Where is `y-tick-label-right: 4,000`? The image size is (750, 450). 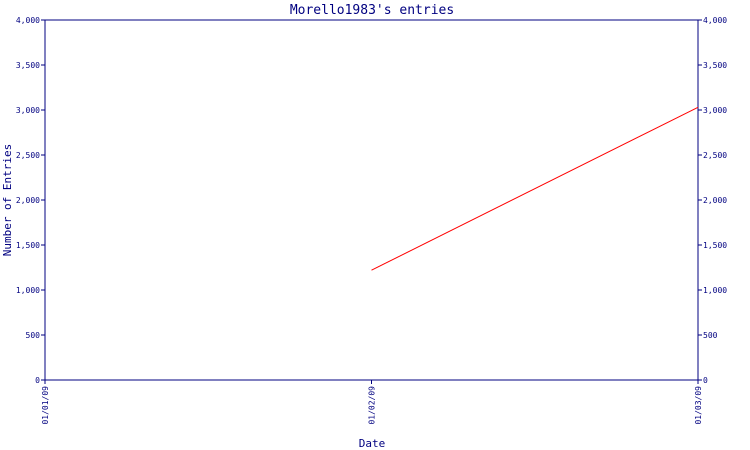 y-tick-label-right: 4,000 is located at coordinates (715, 20).